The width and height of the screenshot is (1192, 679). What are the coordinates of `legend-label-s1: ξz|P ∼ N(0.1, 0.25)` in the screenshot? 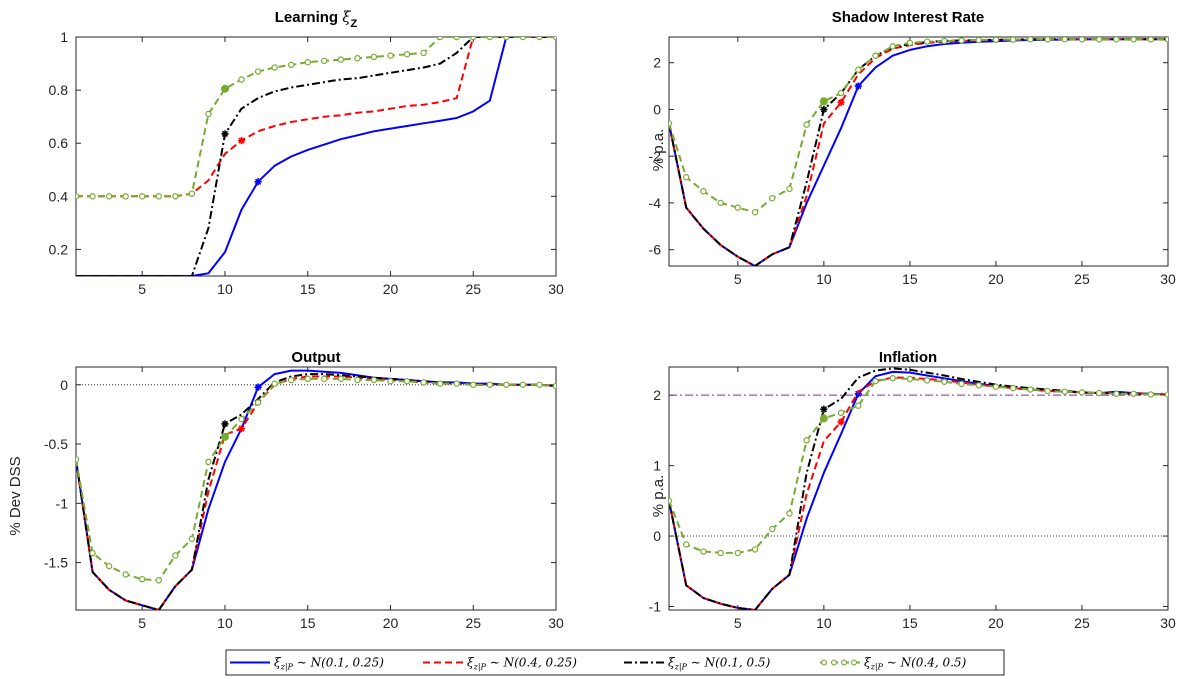 It's located at (329, 664).